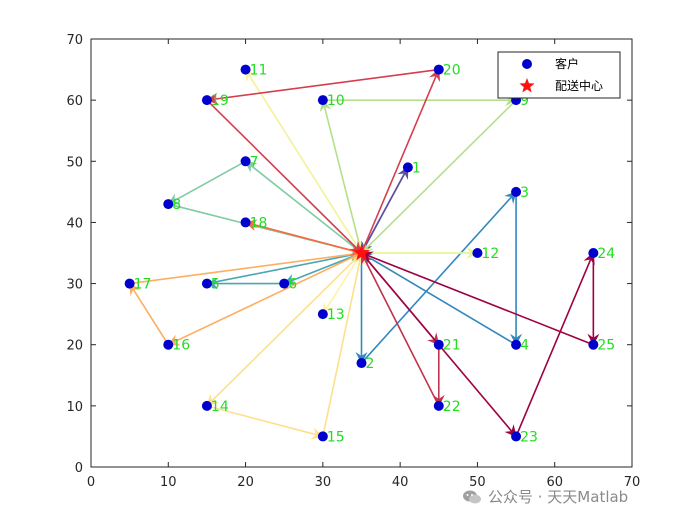 The width and height of the screenshot is (700, 525). What do you see at coordinates (74, 346) in the screenshot?
I see `y-tick-label: 20` at bounding box center [74, 346].